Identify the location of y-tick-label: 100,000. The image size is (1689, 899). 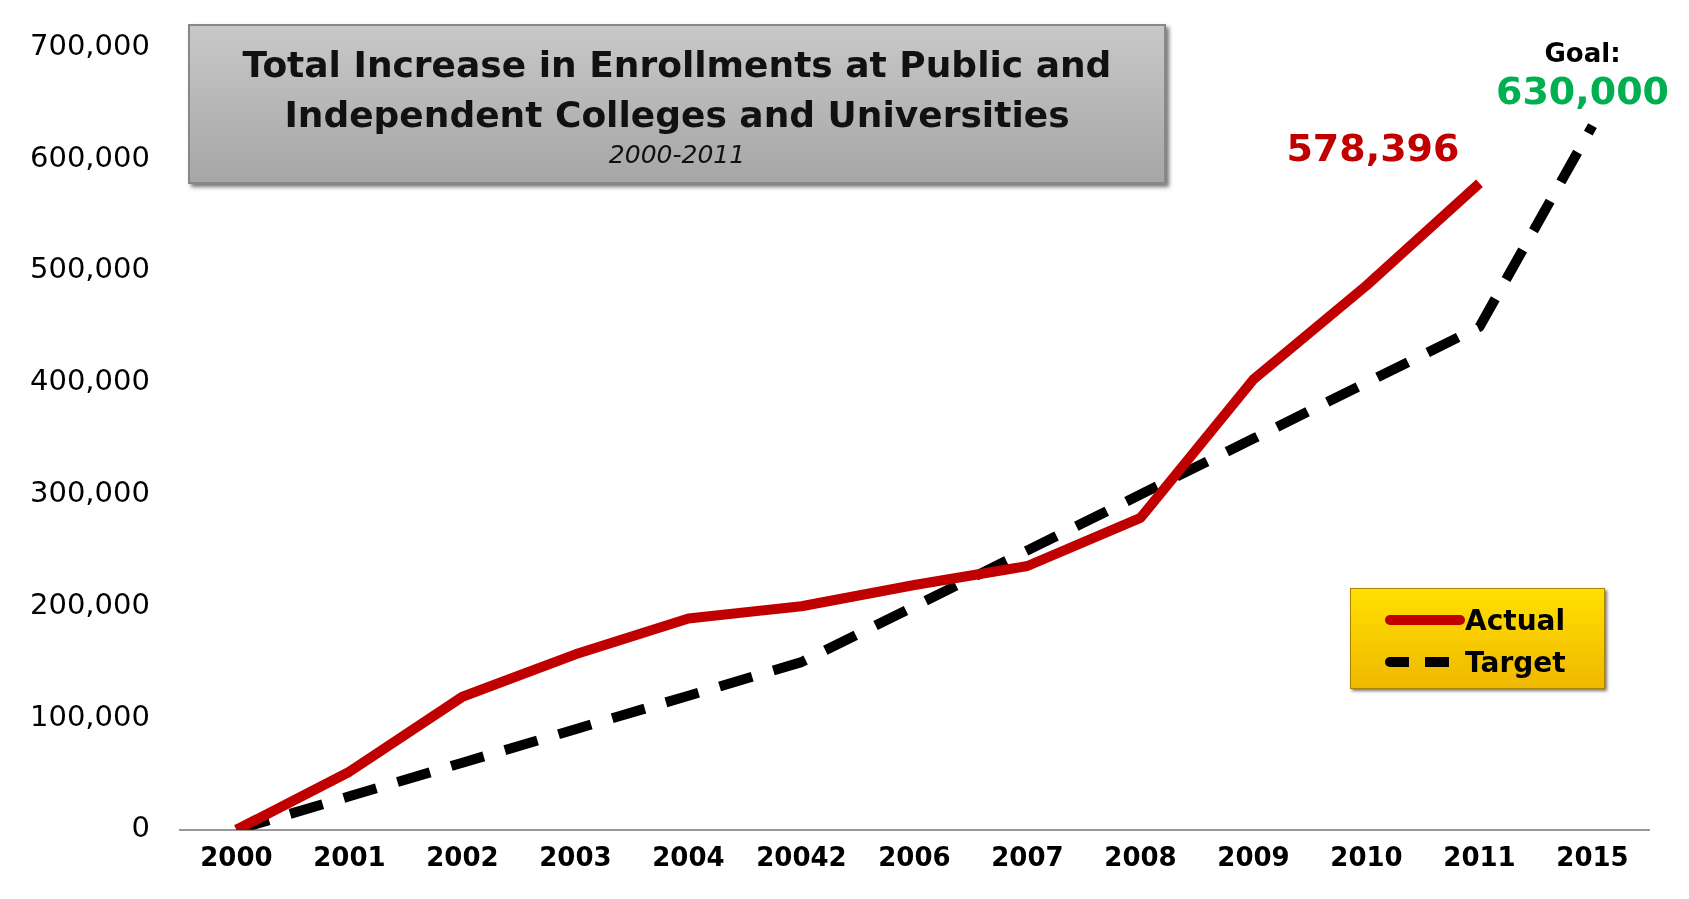
(89, 715).